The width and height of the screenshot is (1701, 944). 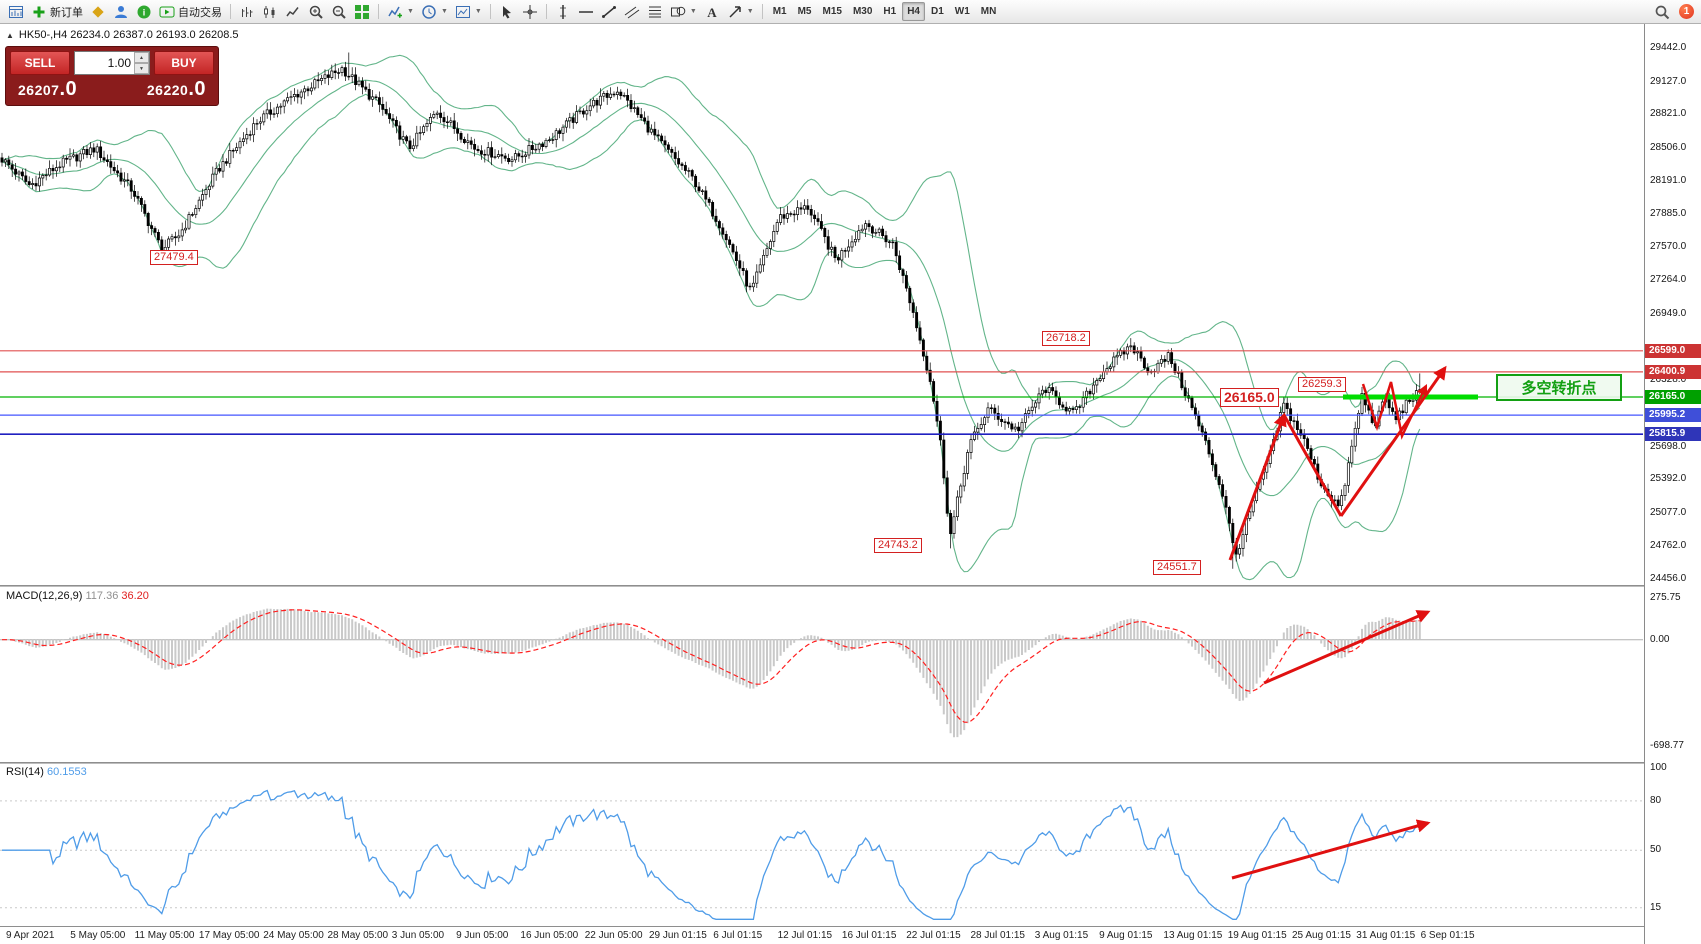 What do you see at coordinates (1668, 279) in the screenshot?
I see `price-tick: 27264.0` at bounding box center [1668, 279].